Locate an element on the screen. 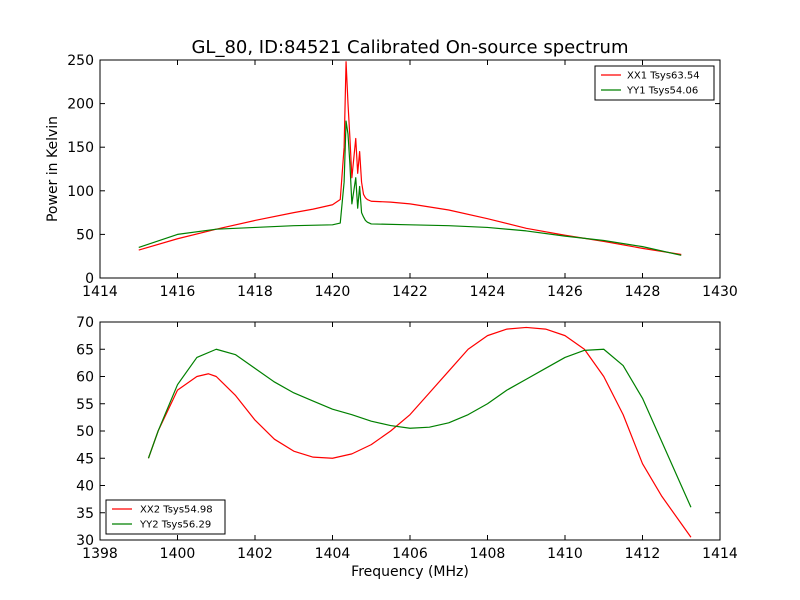 The image size is (800, 600). top-x-tick-label: 1430 is located at coordinates (720, 292).